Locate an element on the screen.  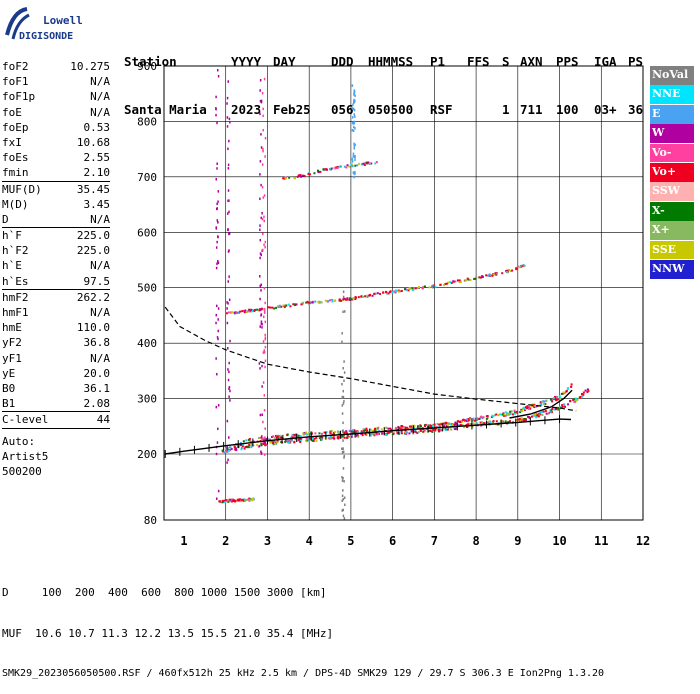
param-name: foEs is located at coordinates (15, 158).